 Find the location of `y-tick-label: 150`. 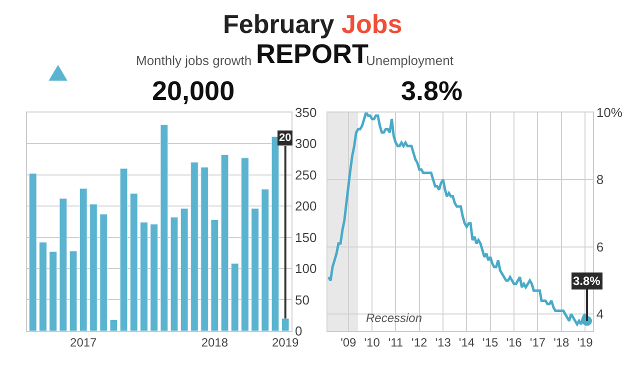

y-tick-label: 150 is located at coordinates (306, 237).